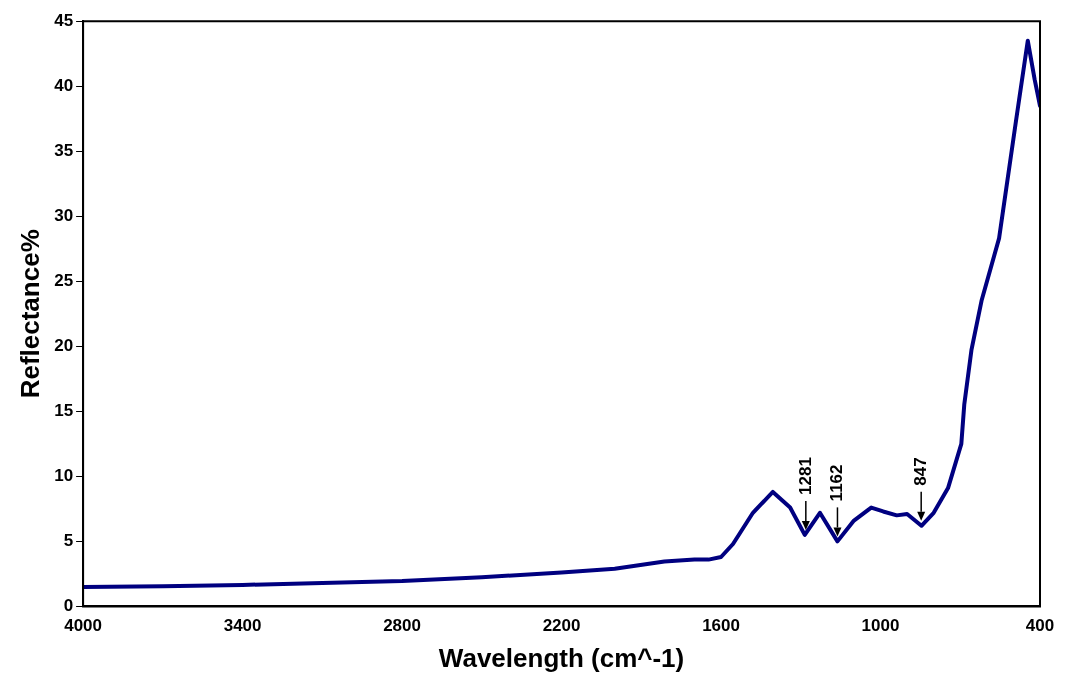 The image size is (1070, 687). Describe the element at coordinates (402, 626) in the screenshot. I see `x-tick-label: 2800` at that location.